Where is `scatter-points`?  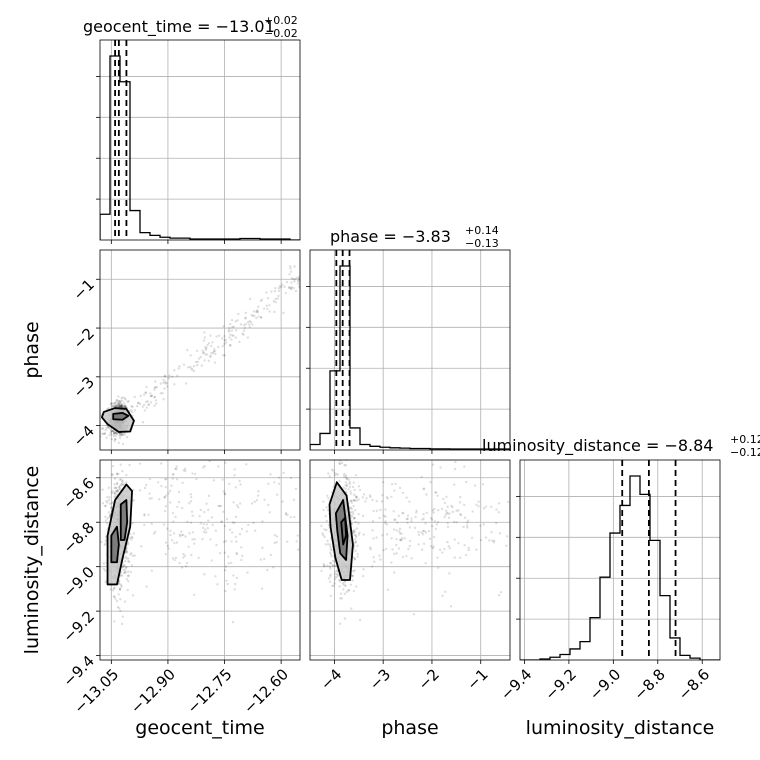
scatter-points is located at coordinates (200, 543).